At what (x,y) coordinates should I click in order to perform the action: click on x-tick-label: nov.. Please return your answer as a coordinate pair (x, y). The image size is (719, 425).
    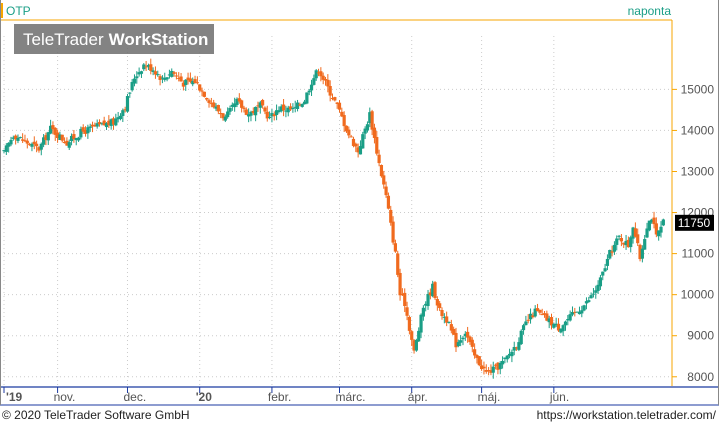
    Looking at the image, I should click on (65, 397).